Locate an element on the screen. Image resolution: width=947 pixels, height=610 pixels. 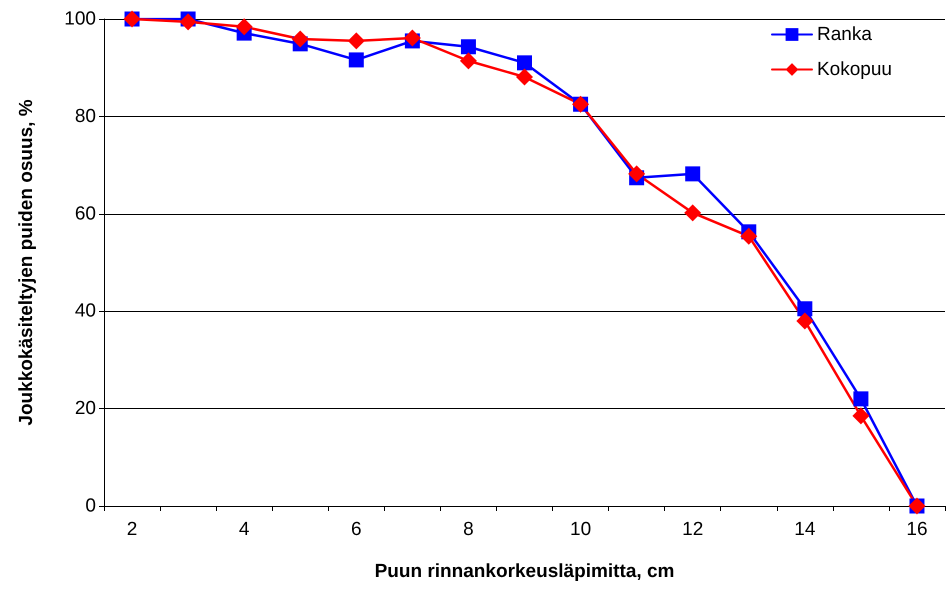
x-tick-label: 2 is located at coordinates (132, 529).